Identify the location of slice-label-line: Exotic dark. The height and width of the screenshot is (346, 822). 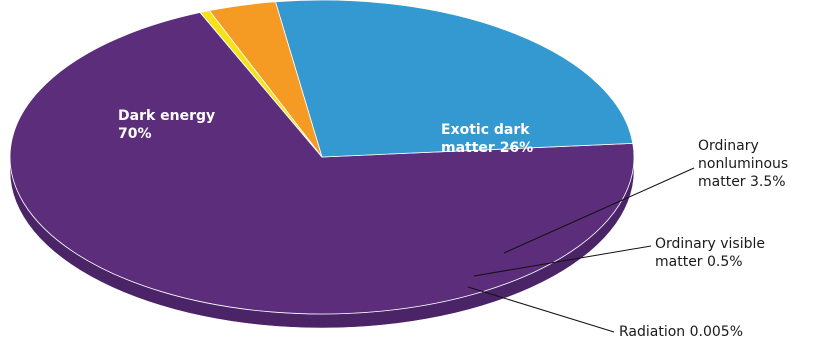
(485, 130).